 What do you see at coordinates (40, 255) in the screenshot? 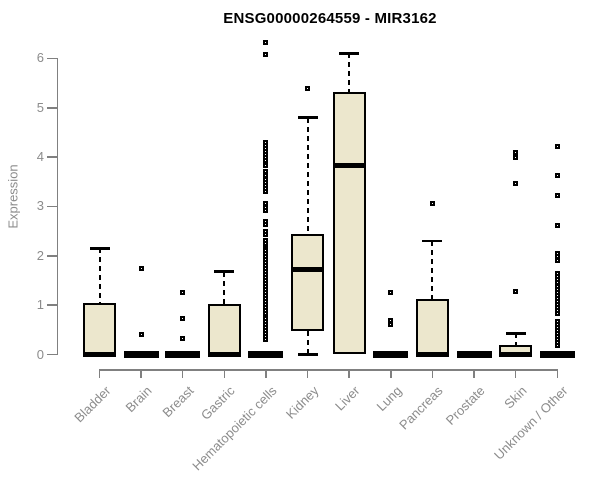
I see `y-tick-label: 2` at bounding box center [40, 255].